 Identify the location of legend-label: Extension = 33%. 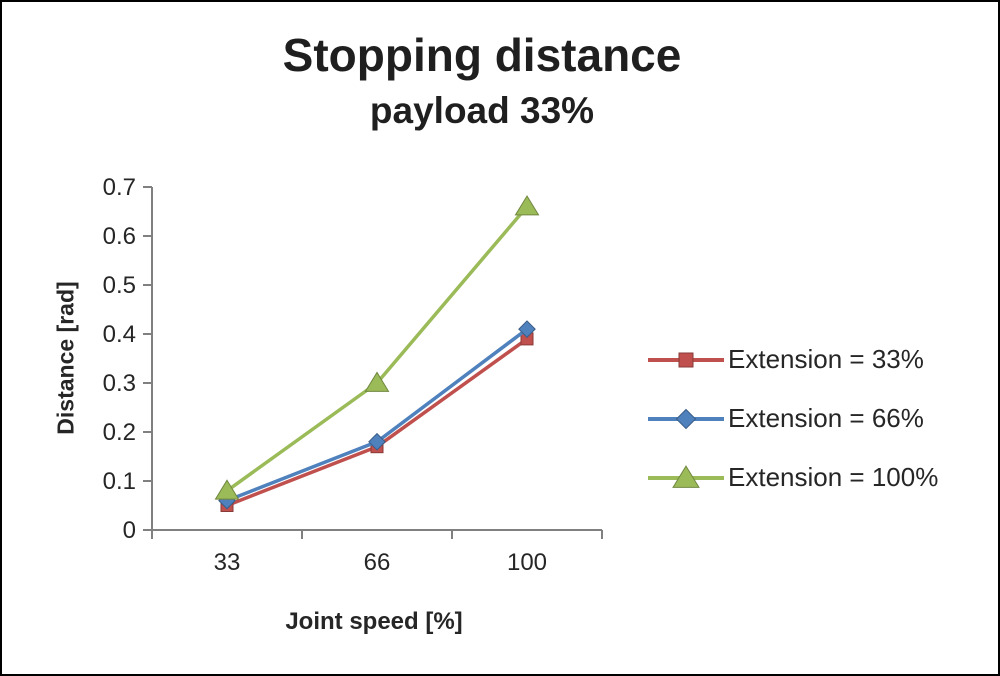
(826, 359).